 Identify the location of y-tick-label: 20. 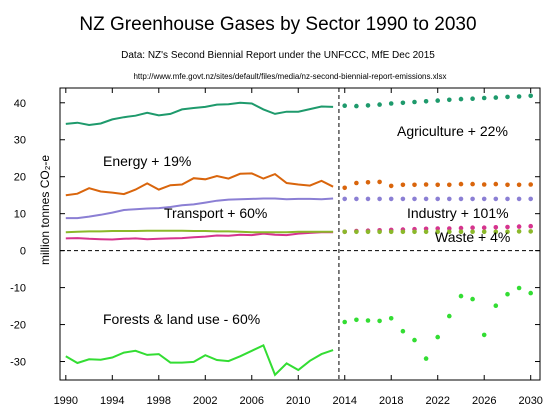
(20, 178).